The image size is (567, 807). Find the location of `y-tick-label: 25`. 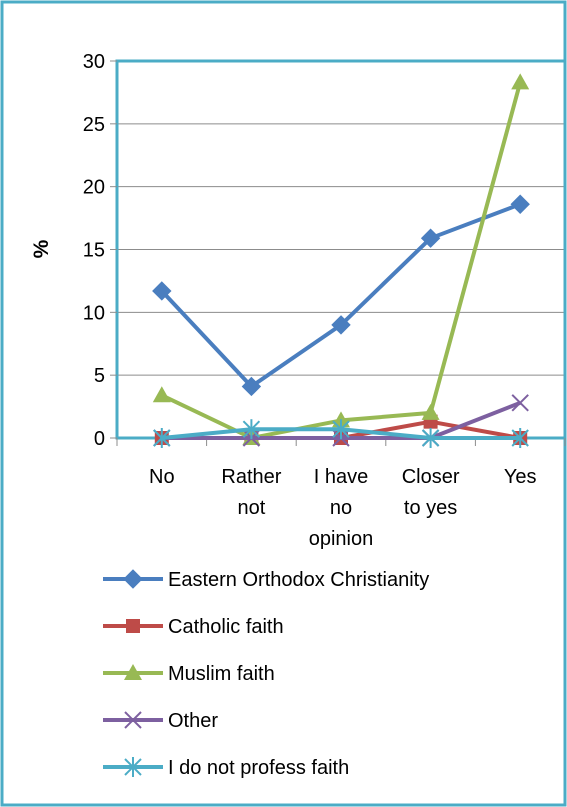

y-tick-label: 25 is located at coordinates (94, 125).